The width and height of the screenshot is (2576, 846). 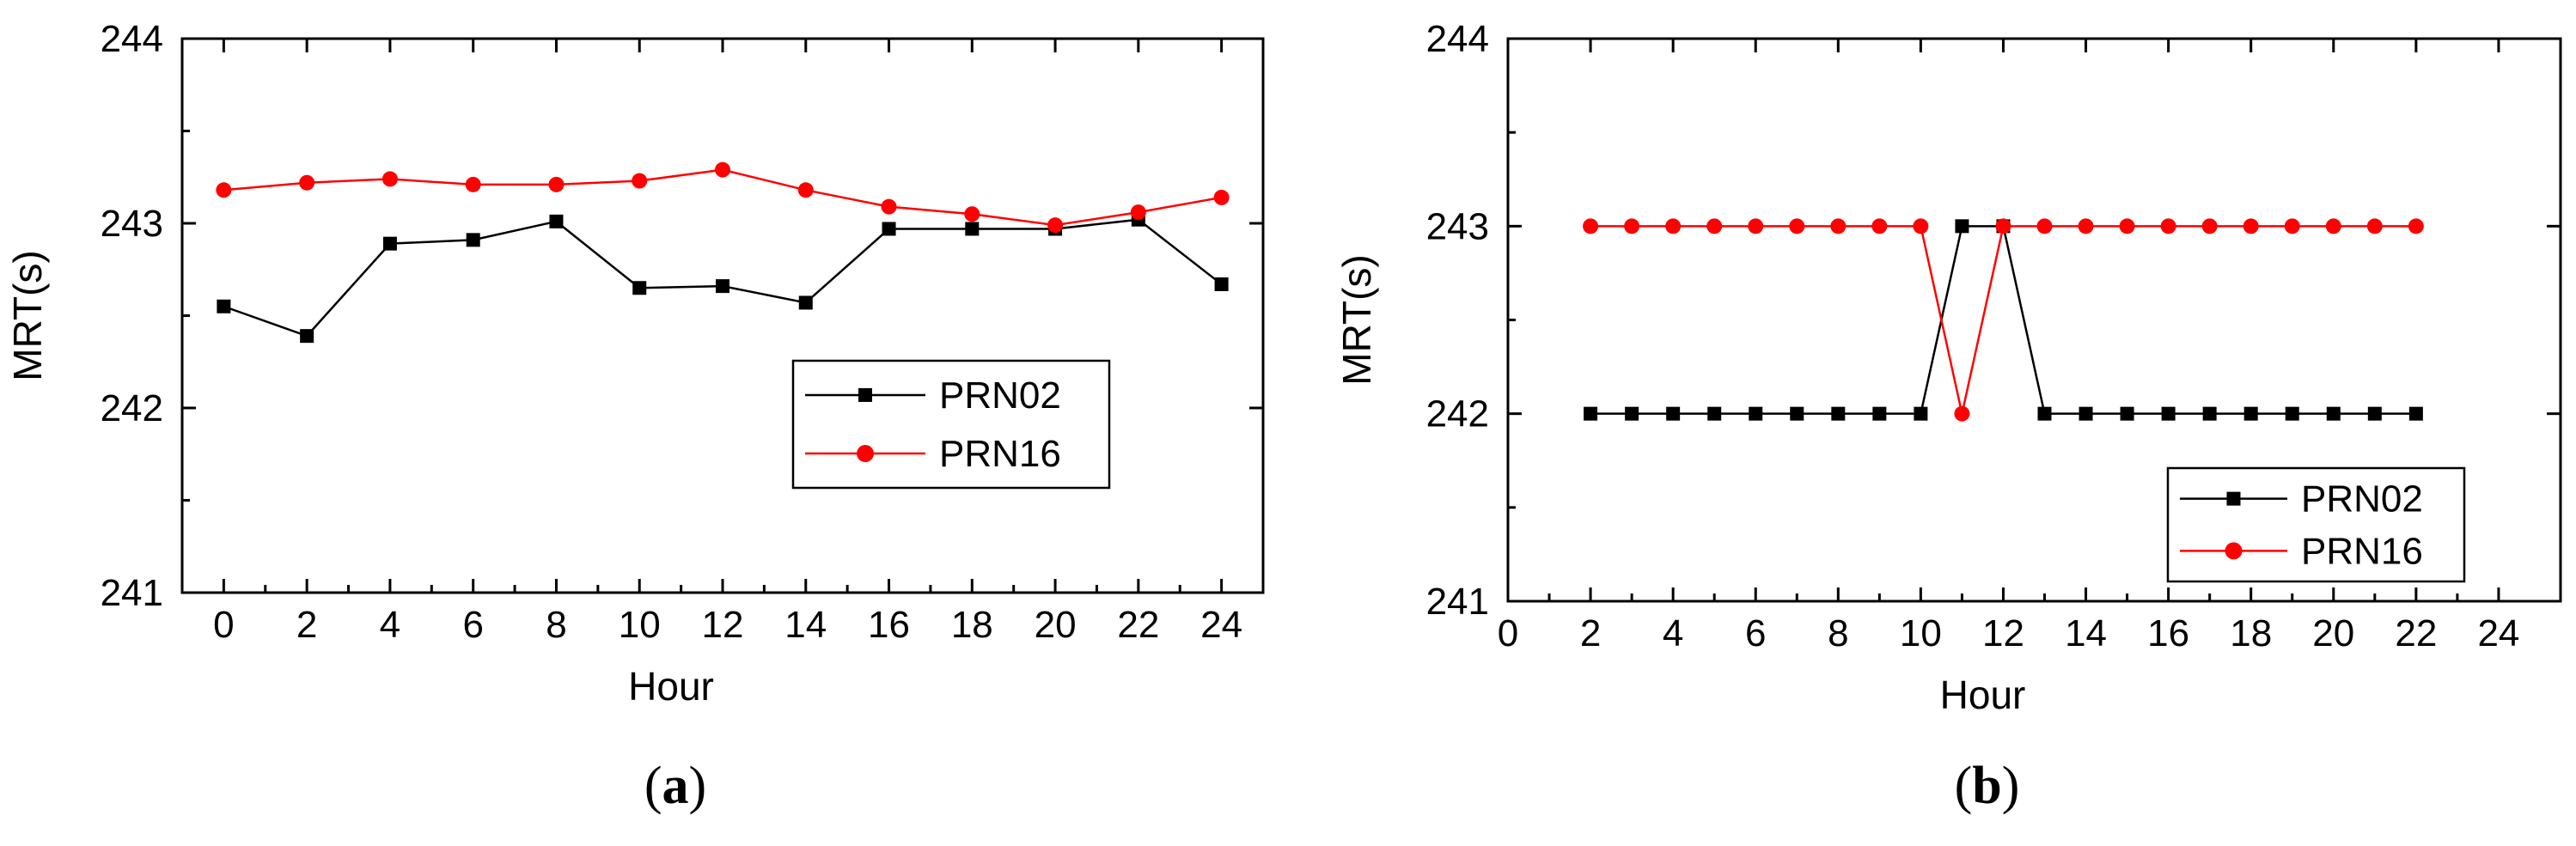 I want to click on legend: PRN02 PRN16, so click(x=951, y=424).